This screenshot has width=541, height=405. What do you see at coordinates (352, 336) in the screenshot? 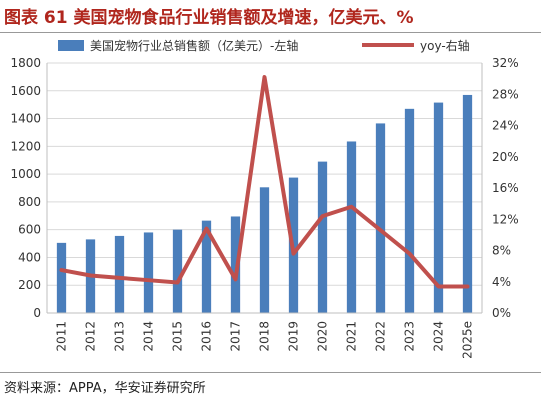
I see `x-tick-label: 2021` at bounding box center [352, 336].